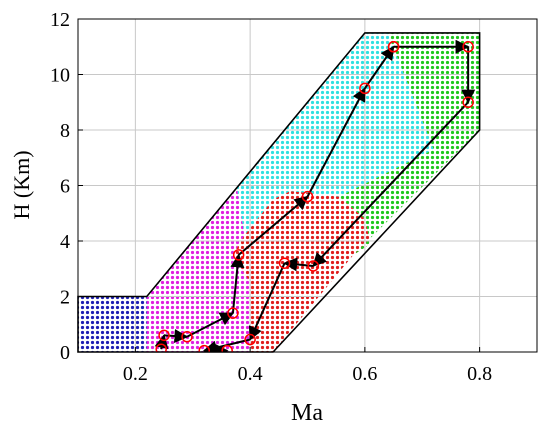  What do you see at coordinates (65, 298) in the screenshot?
I see `y-tick-label: 2` at bounding box center [65, 298].